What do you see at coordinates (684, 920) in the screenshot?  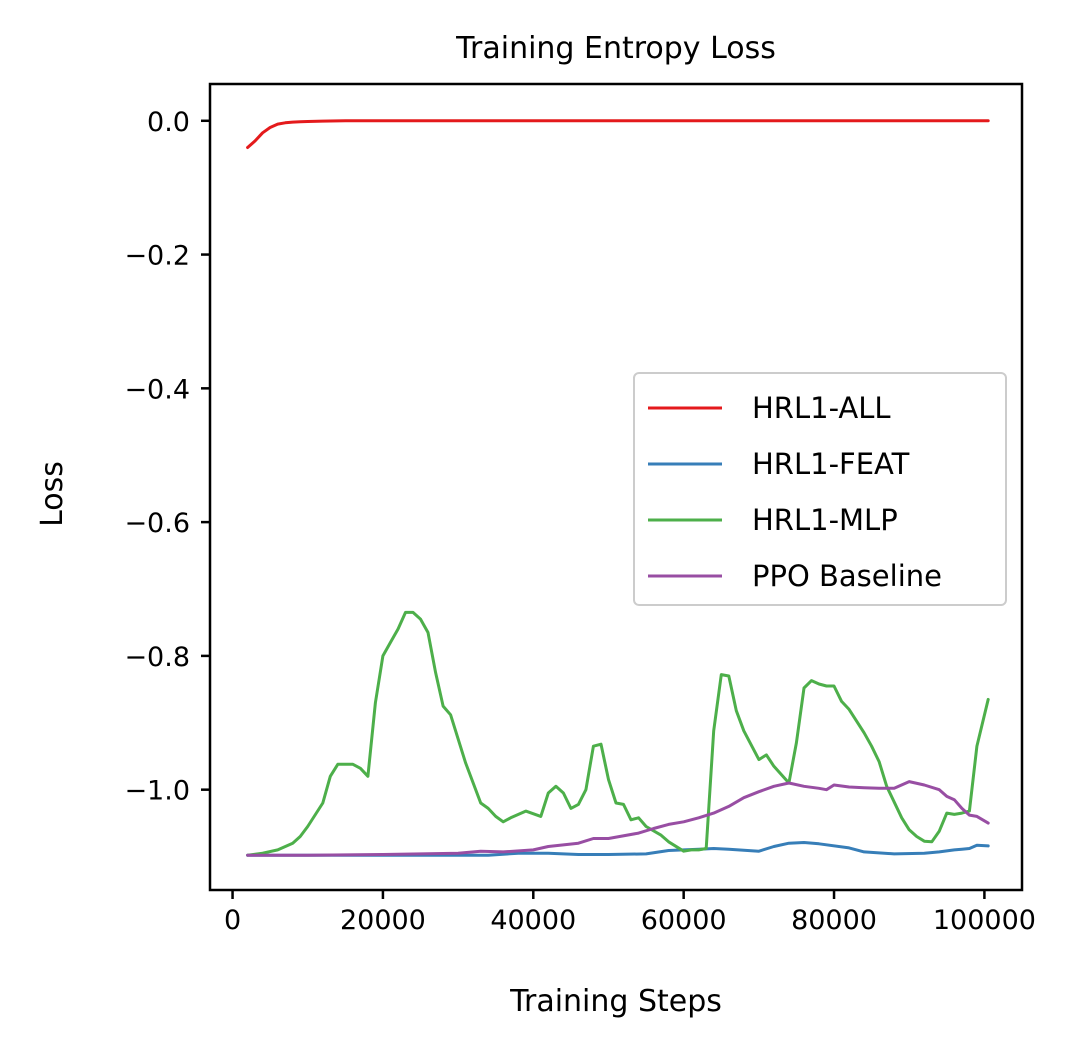 I see `x-tick-label: 60000` at bounding box center [684, 920].